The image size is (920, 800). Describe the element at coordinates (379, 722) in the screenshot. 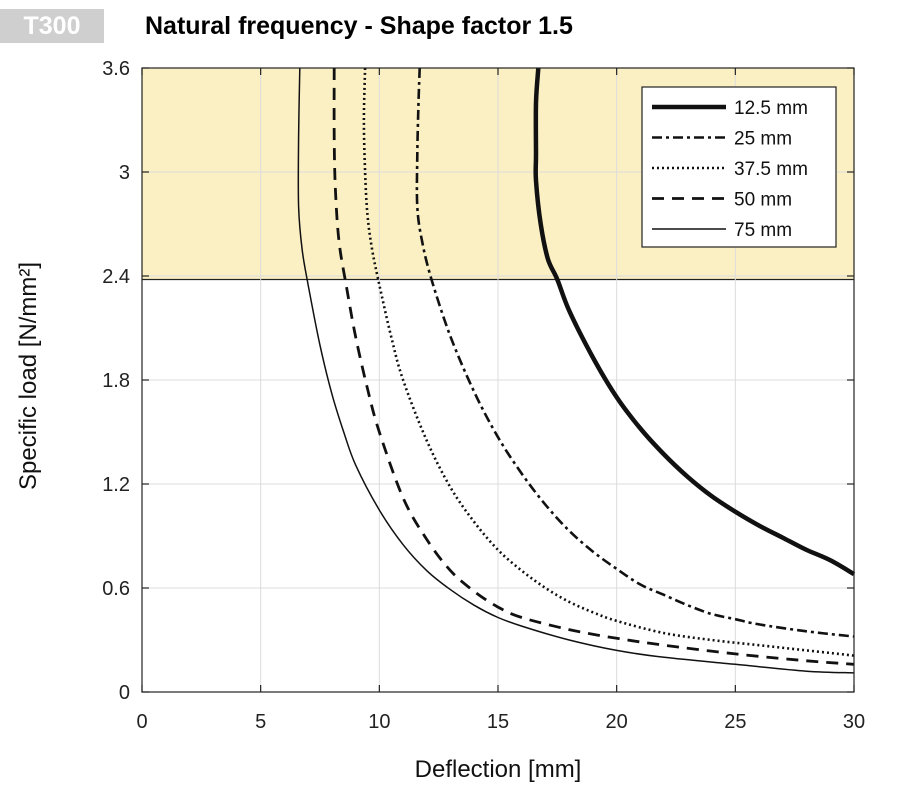

I see `x-tick-label: 10` at that location.